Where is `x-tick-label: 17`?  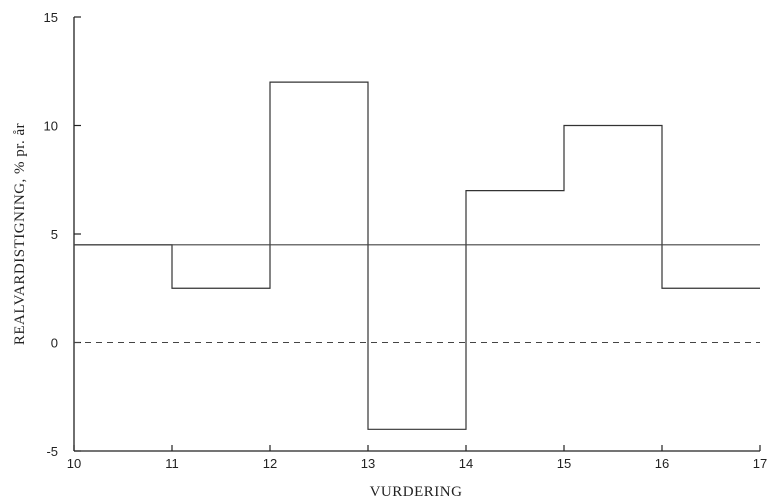
x-tick-label: 17 is located at coordinates (760, 463).